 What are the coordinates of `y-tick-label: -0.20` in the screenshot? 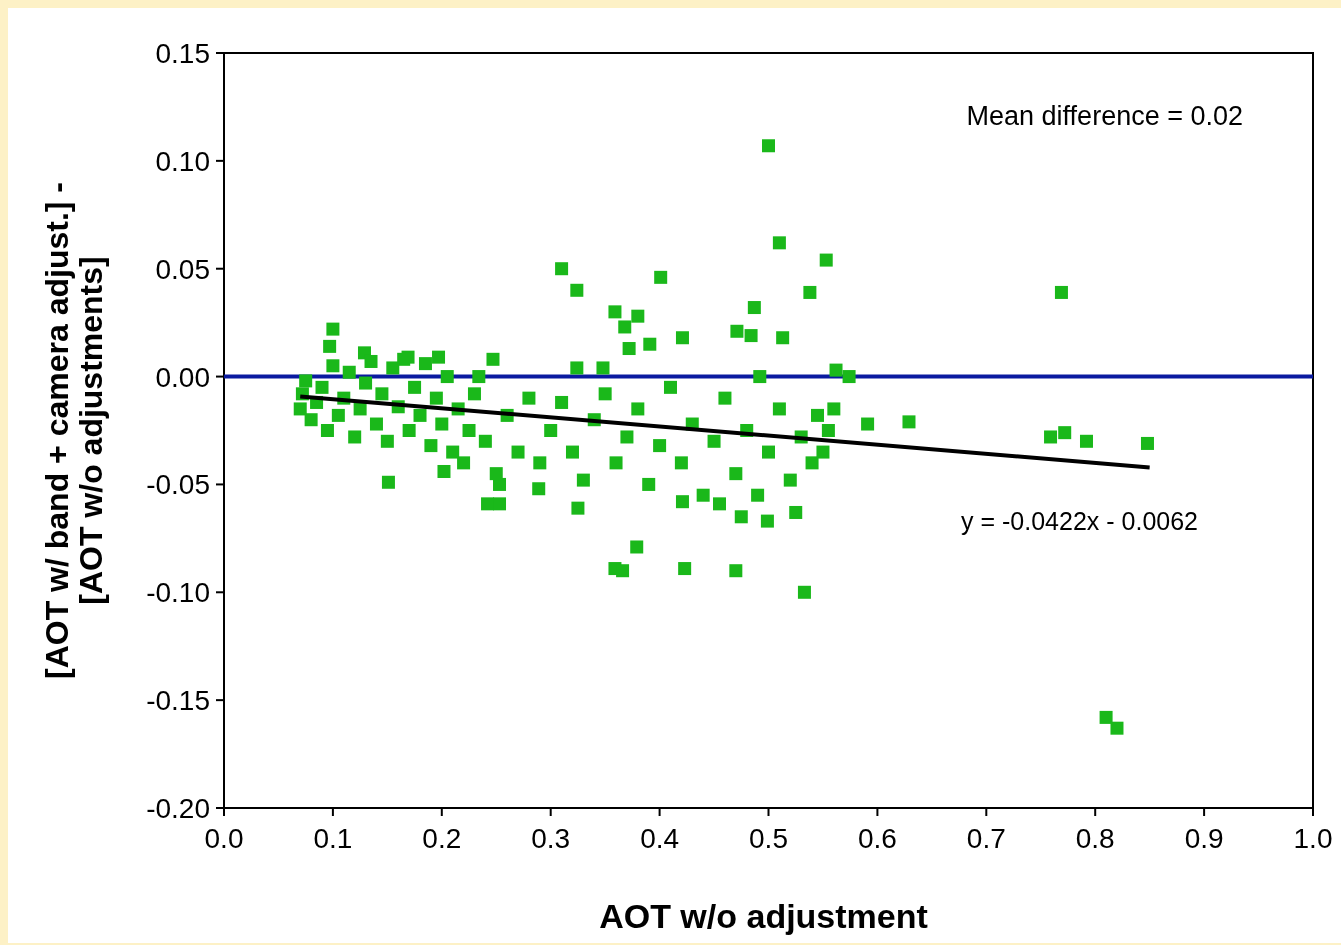 It's located at (178, 808).